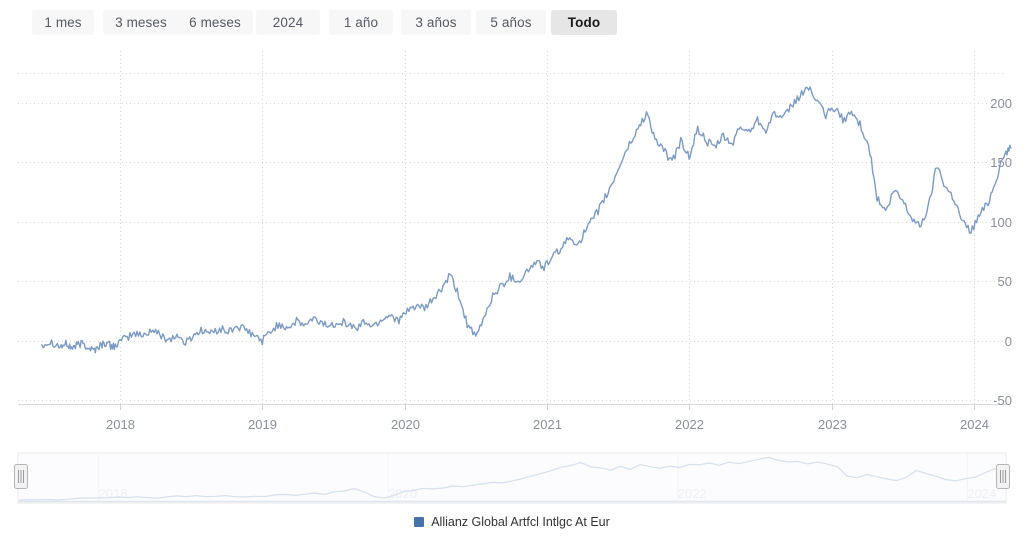 Image resolution: width=1024 pixels, height=538 pixels. What do you see at coordinates (1001, 222) in the screenshot?
I see `y-axis-tick-label: 100` at bounding box center [1001, 222].